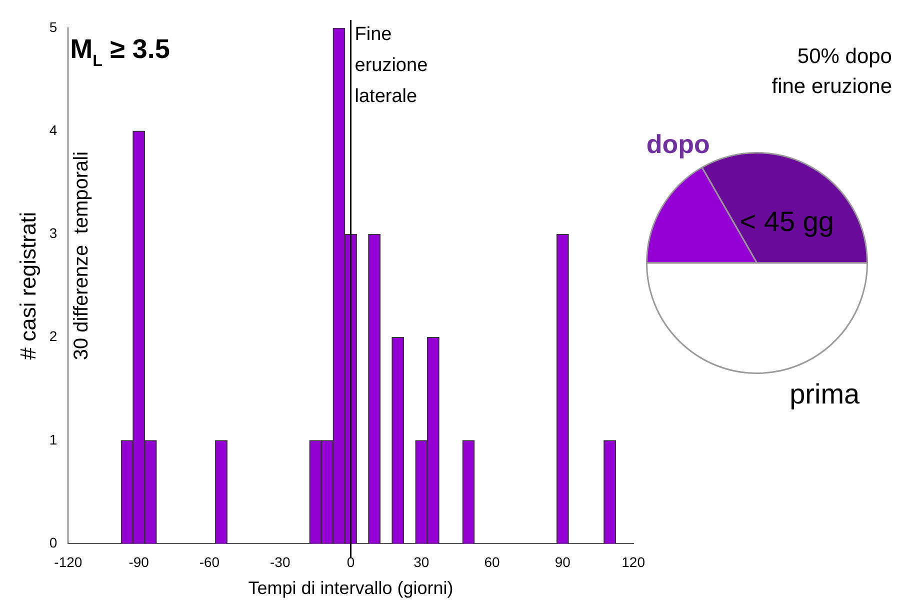  I want to click on slice-label: < 45 gg, so click(787, 222).